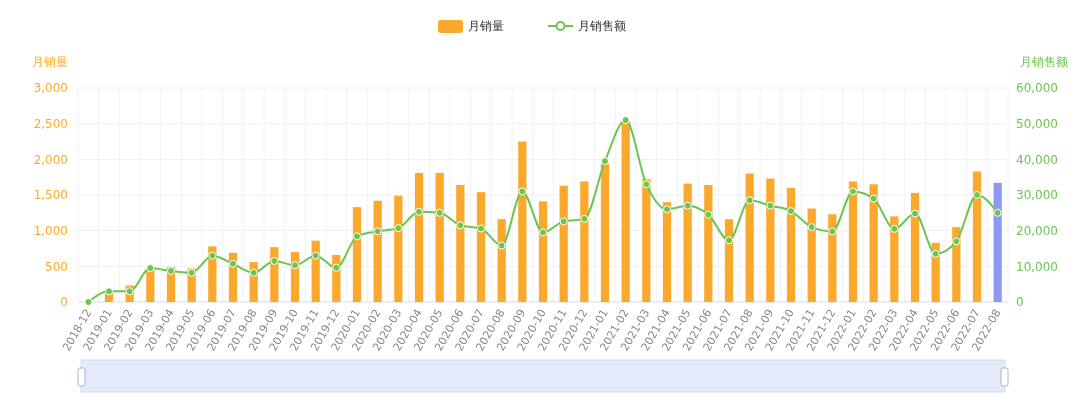  Describe the element at coordinates (1044, 62) in the screenshot. I see `y2-axis-title: 月销售额` at that location.